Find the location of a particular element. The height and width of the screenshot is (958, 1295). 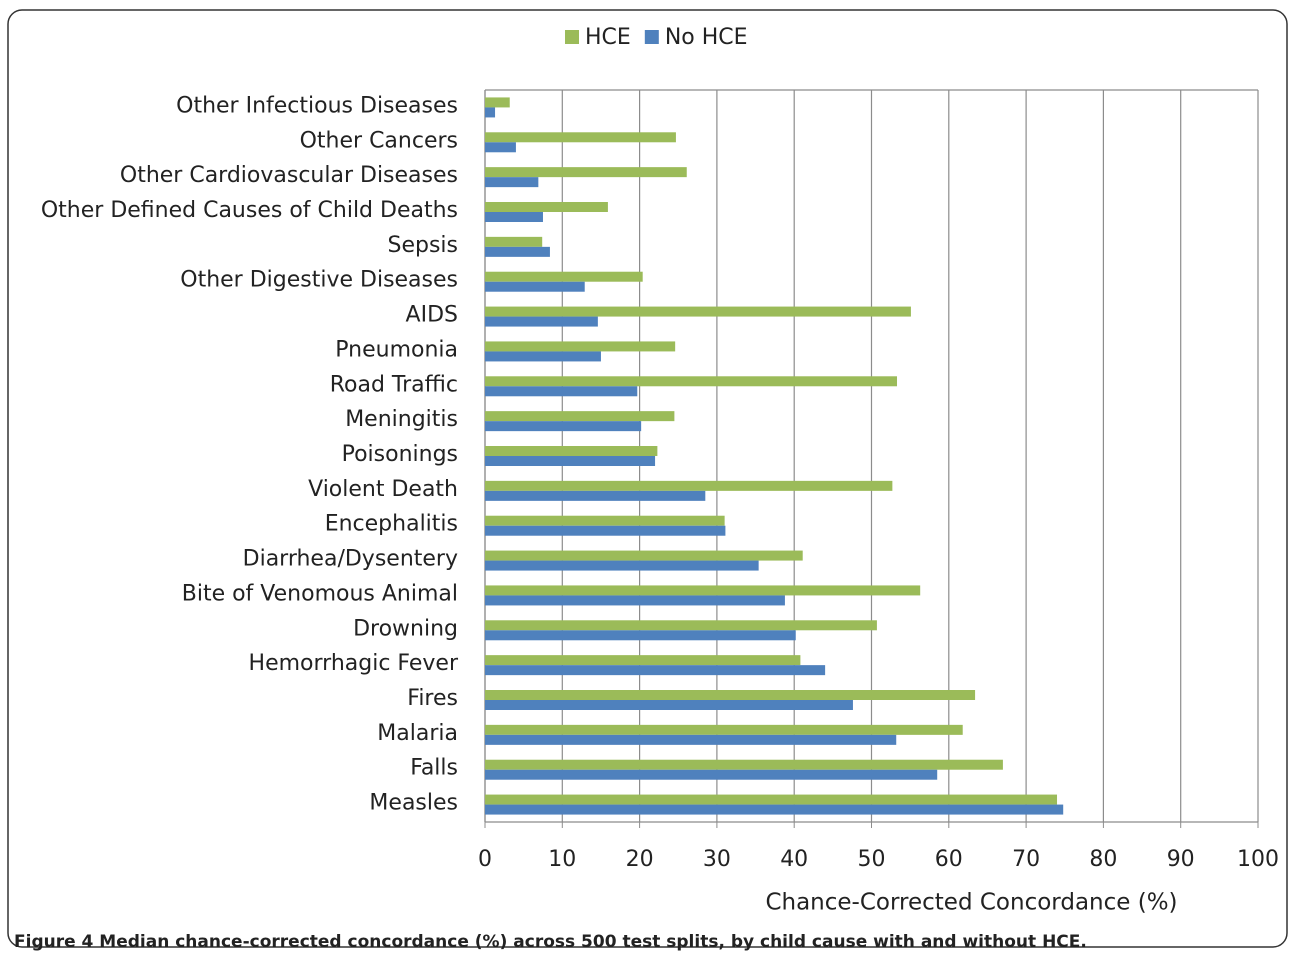

x-tick-label: 90 is located at coordinates (1181, 859).